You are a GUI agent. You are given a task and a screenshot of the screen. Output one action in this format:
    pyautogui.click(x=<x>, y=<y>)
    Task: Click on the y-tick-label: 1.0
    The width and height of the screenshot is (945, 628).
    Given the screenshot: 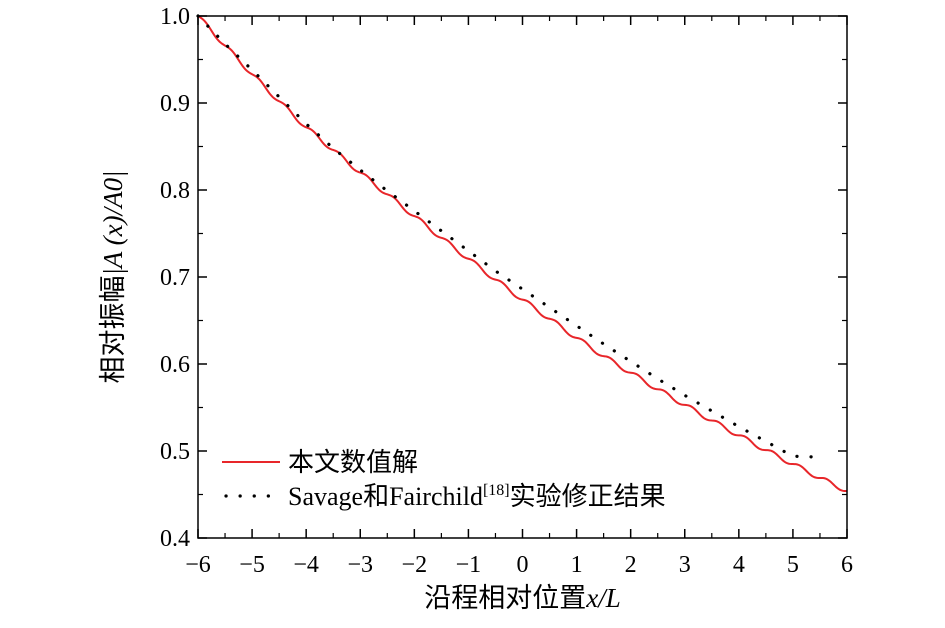 What is the action you would take?
    pyautogui.click(x=175, y=17)
    